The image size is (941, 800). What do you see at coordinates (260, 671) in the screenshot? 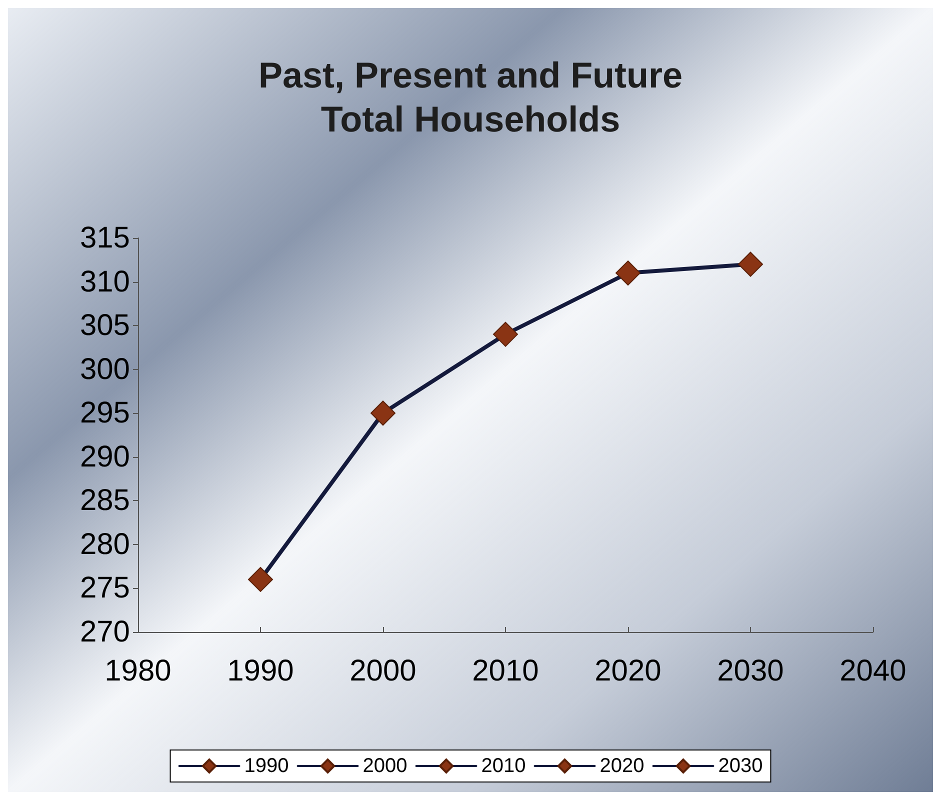
I see `x-tick-label: 1990` at bounding box center [260, 671].